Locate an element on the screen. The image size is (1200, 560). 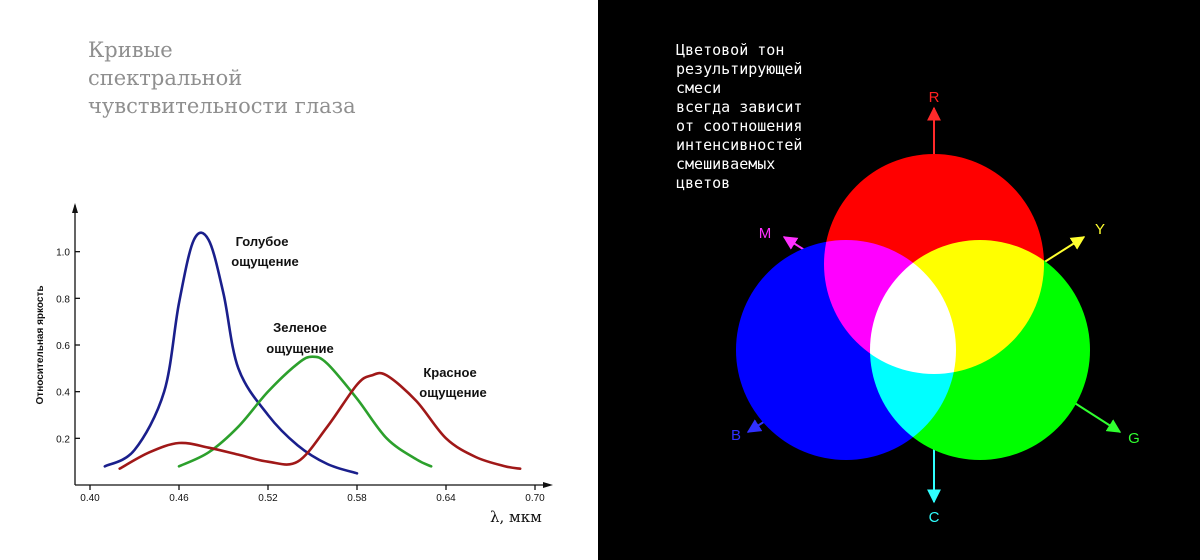
blue-curve-label-line1: Голубое is located at coordinates (262, 241).